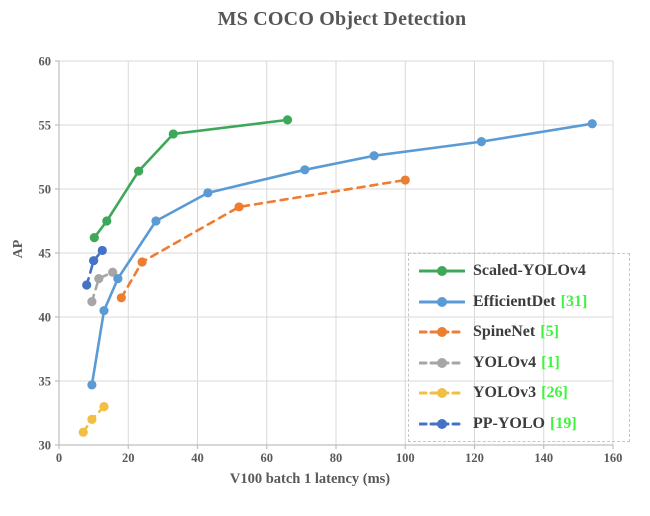  What do you see at coordinates (336, 458) in the screenshot?
I see `x-tick-label: 80` at bounding box center [336, 458].